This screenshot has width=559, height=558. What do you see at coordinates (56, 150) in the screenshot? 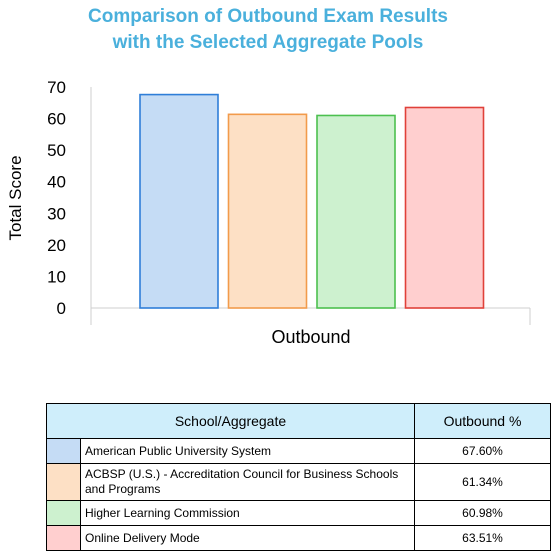
I see `y-tick-label: 50` at bounding box center [56, 150].